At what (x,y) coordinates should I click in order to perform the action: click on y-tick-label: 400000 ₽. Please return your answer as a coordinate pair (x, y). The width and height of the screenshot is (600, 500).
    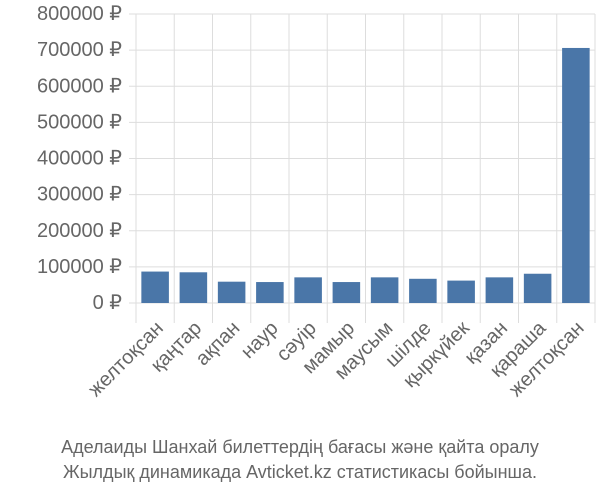
    Looking at the image, I should click on (79, 159).